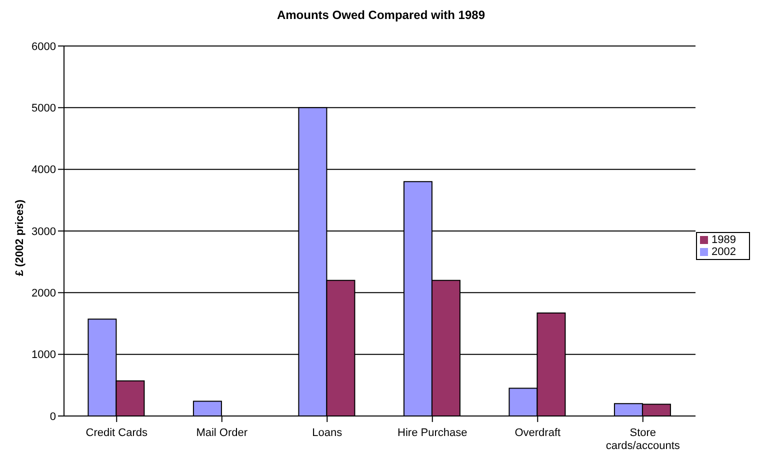  What do you see at coordinates (222, 433) in the screenshot?
I see `x-tick-label: Mail Order` at bounding box center [222, 433].